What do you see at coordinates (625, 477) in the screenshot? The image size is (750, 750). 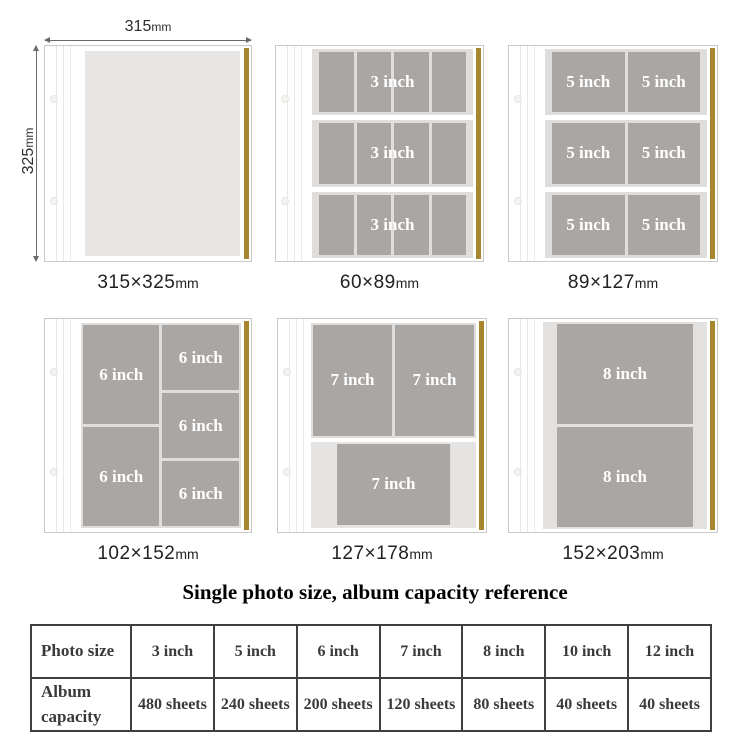 I see `photo-slot: 8 inch` at bounding box center [625, 477].